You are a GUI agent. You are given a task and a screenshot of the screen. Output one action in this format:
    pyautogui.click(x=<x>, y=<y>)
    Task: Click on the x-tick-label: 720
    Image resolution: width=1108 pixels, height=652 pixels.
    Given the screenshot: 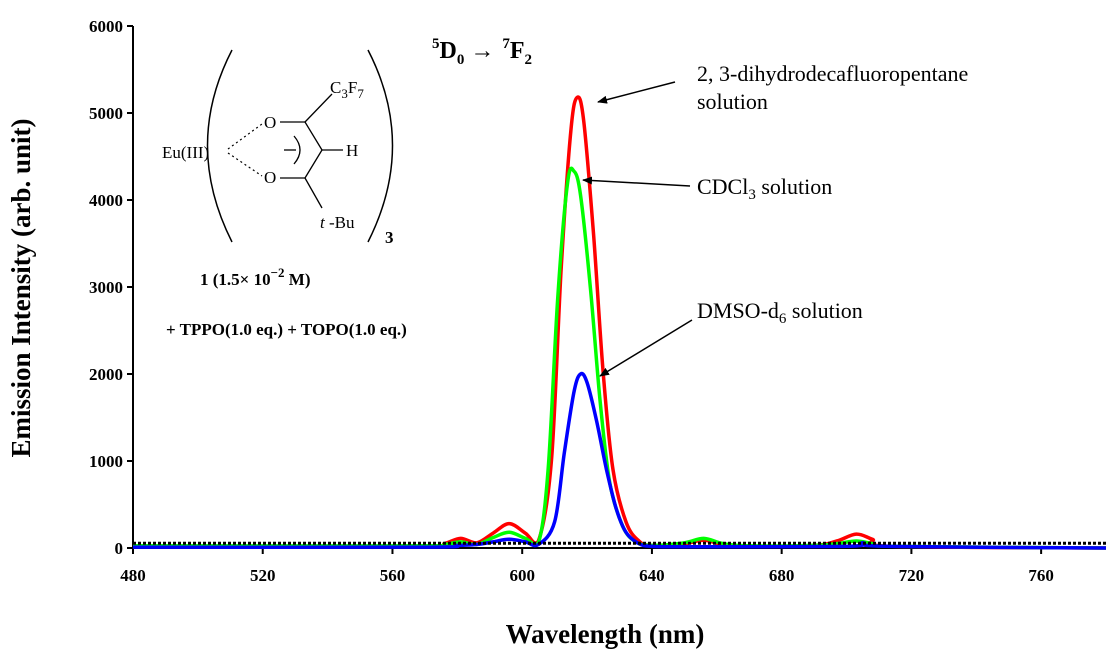 What is the action you would take?
    pyautogui.click(x=912, y=575)
    